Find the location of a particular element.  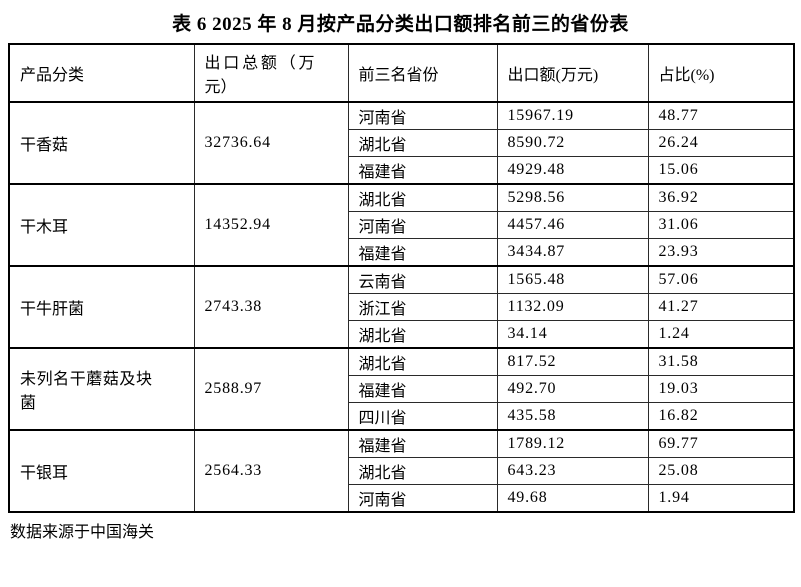

table-row: 浙江省 1132.09 41.27 is located at coordinates (402, 307).